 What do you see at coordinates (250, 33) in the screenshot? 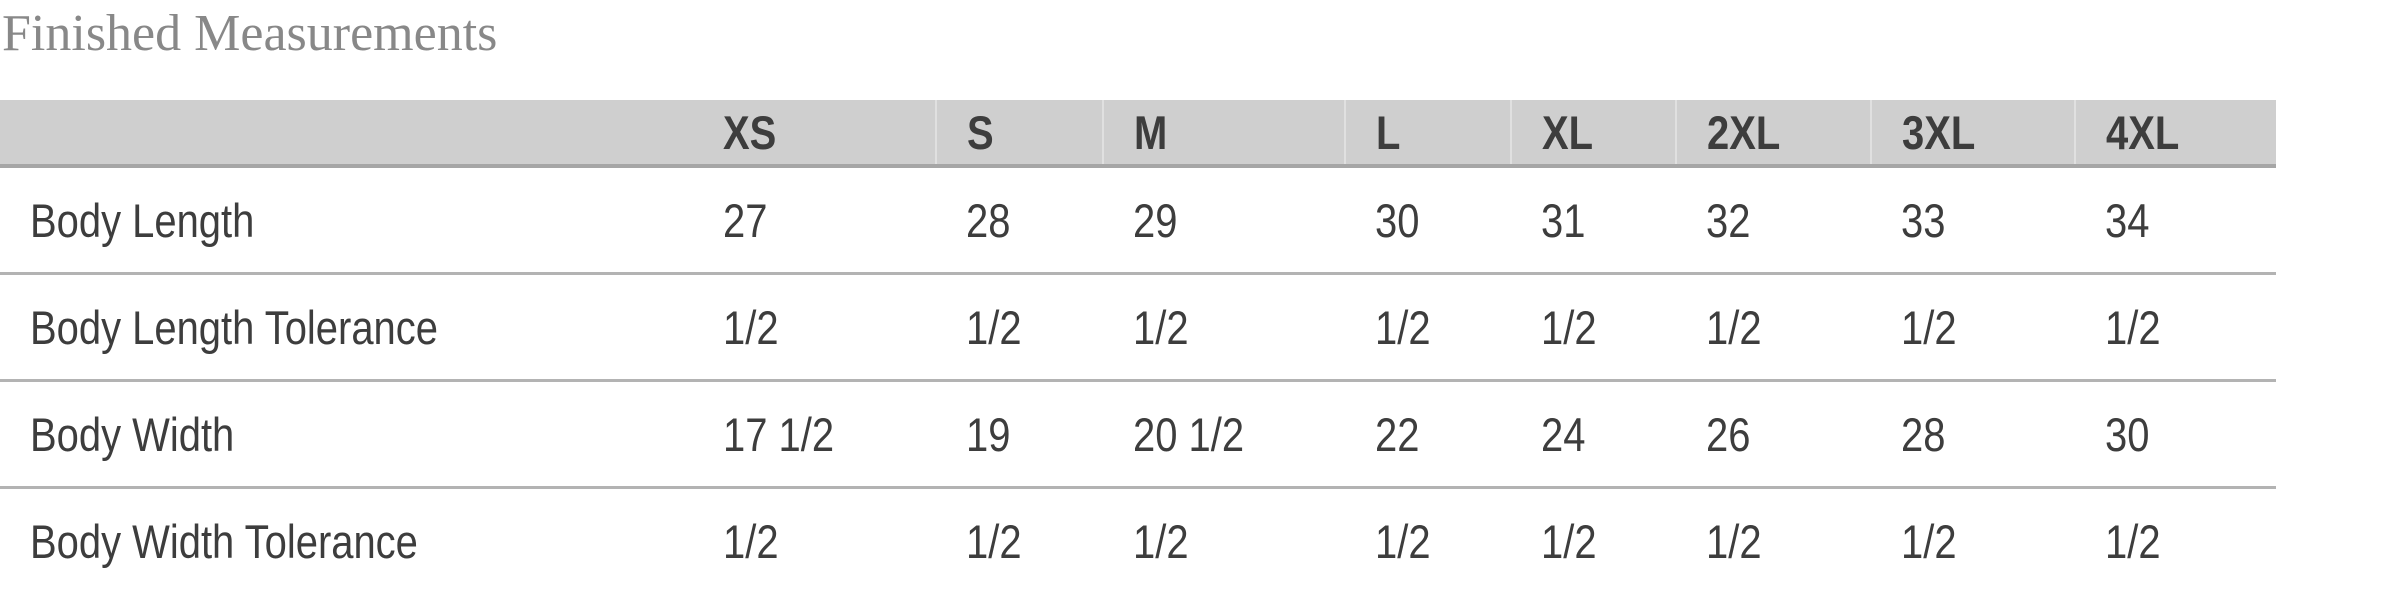
I see `page-title: Finished Measurements` at bounding box center [250, 33].